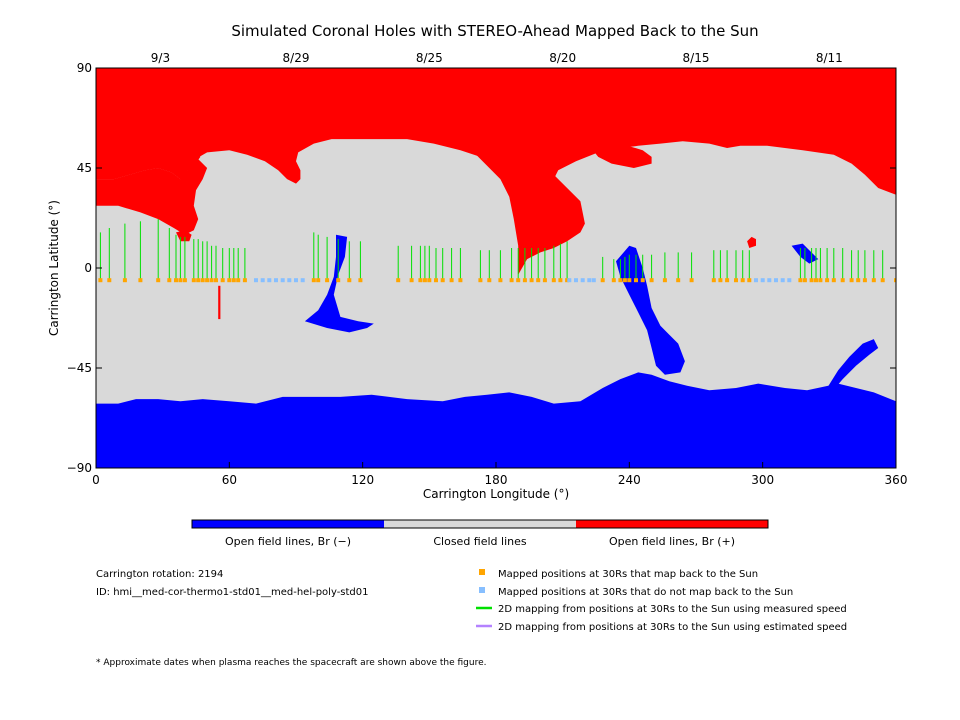  What do you see at coordinates (148, 155) in the screenshot?
I see `region-north-positive-lobe1` at bounding box center [148, 155].